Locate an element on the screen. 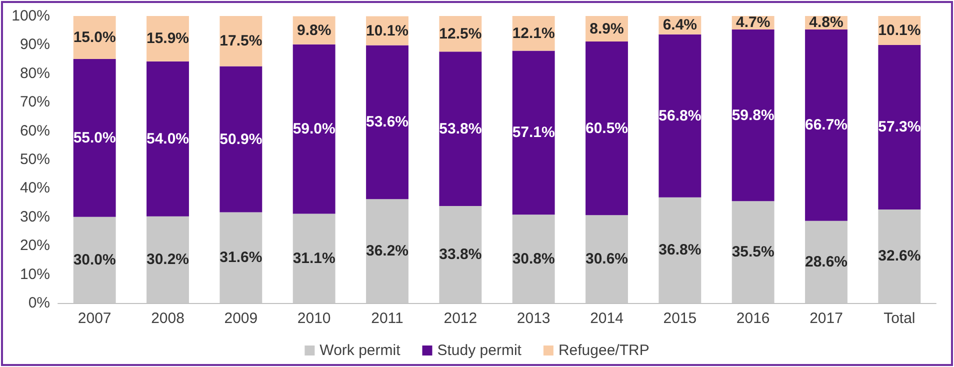 The height and width of the screenshot is (367, 954). data-label: 53.8% is located at coordinates (460, 129).